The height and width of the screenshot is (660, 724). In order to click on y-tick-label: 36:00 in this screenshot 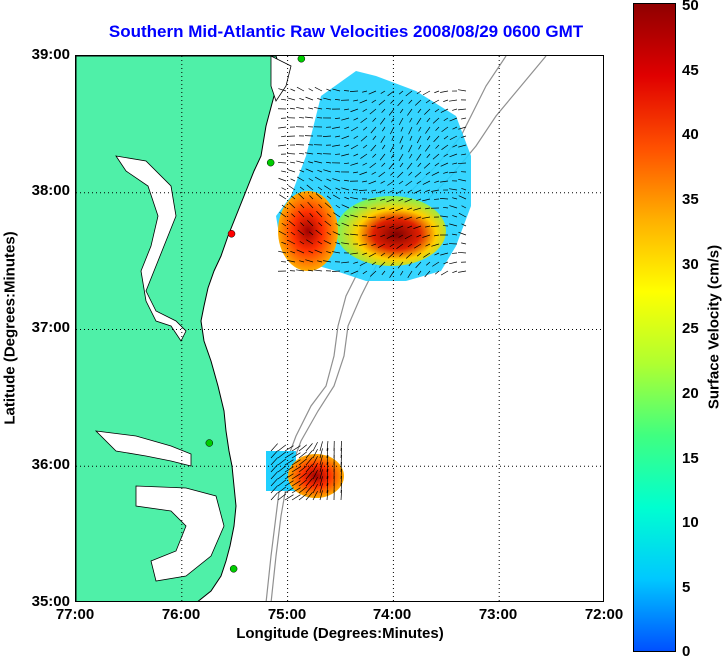, I will do `click(42, 464)`.